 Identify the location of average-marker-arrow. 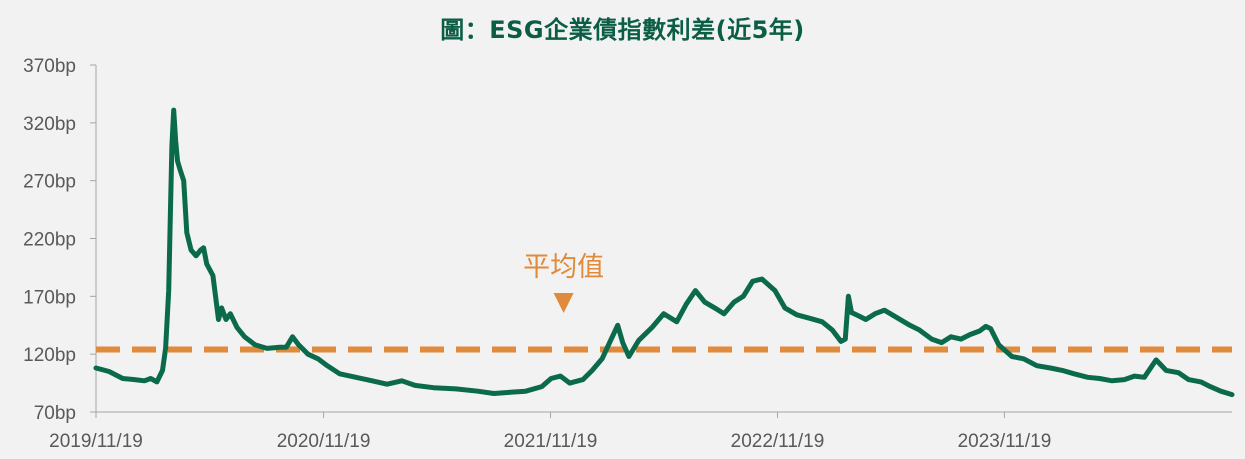
(563, 303).